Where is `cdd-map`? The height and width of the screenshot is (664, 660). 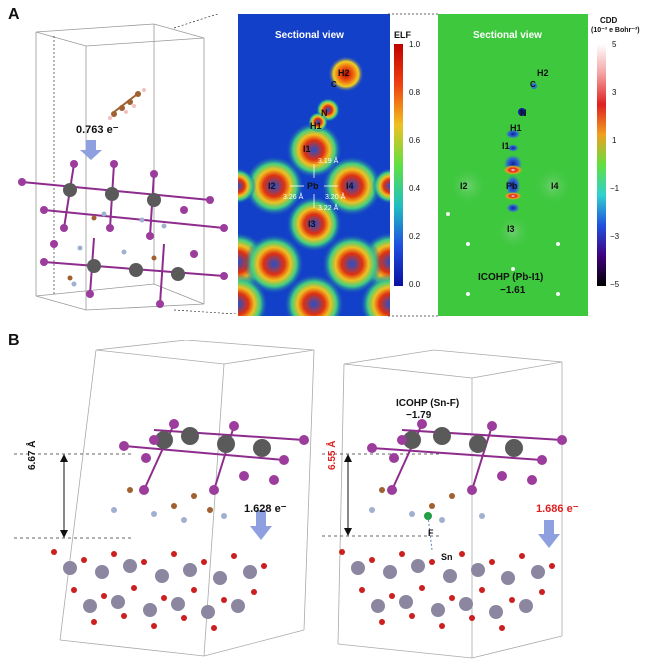 cdd-map is located at coordinates (513, 165).